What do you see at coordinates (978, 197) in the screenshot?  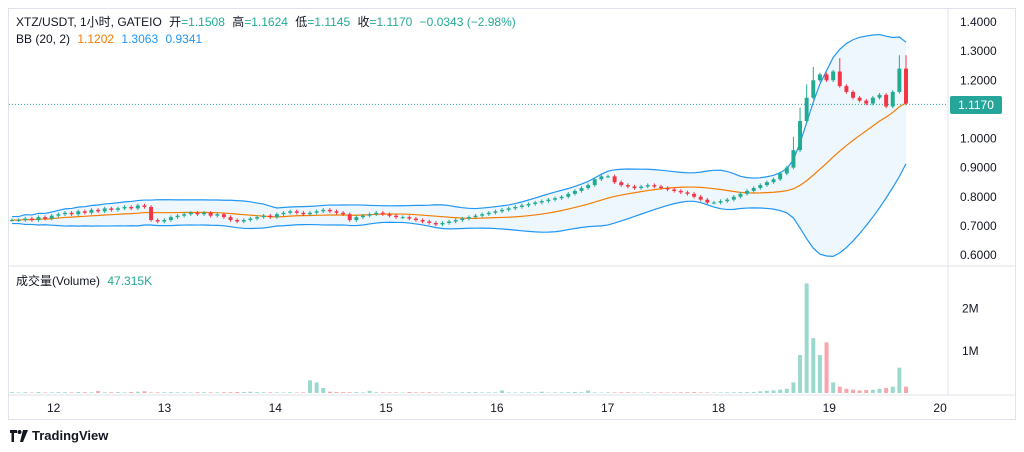 I see `price-tick-label: 0.8000` at bounding box center [978, 197].